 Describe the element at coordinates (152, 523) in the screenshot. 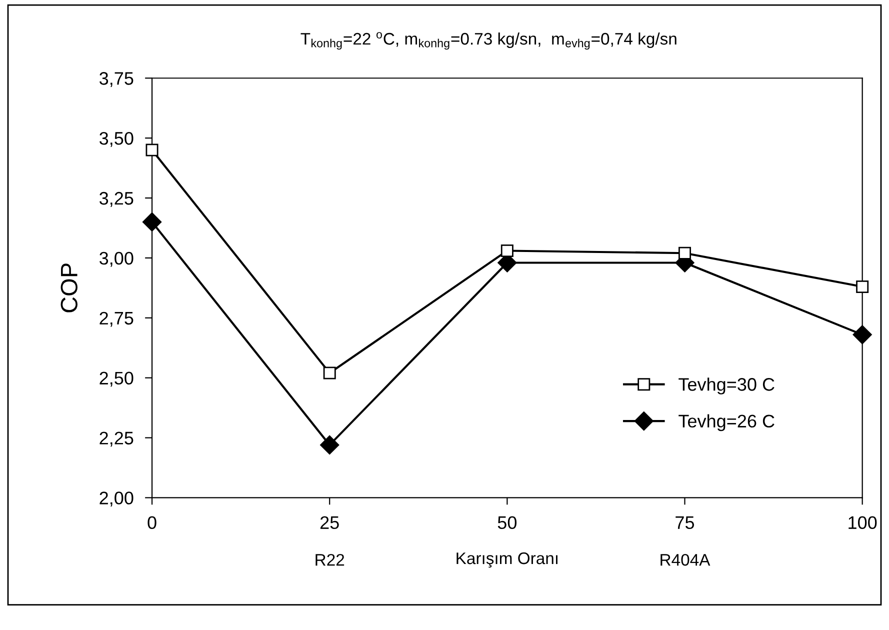

I see `x-tick-label: 0` at that location.